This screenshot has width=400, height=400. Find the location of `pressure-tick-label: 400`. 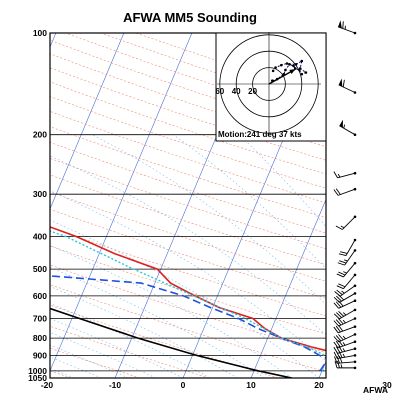

pressure-tick-label: 400 is located at coordinates (40, 236).